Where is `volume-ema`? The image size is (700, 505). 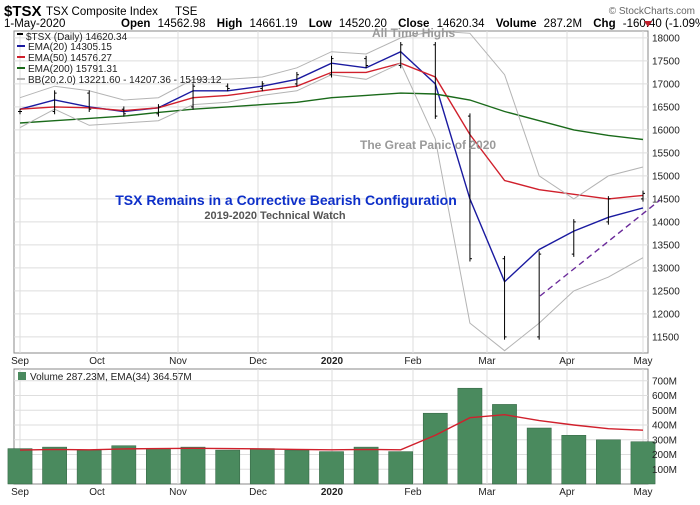 volume-ema is located at coordinates (331, 432).